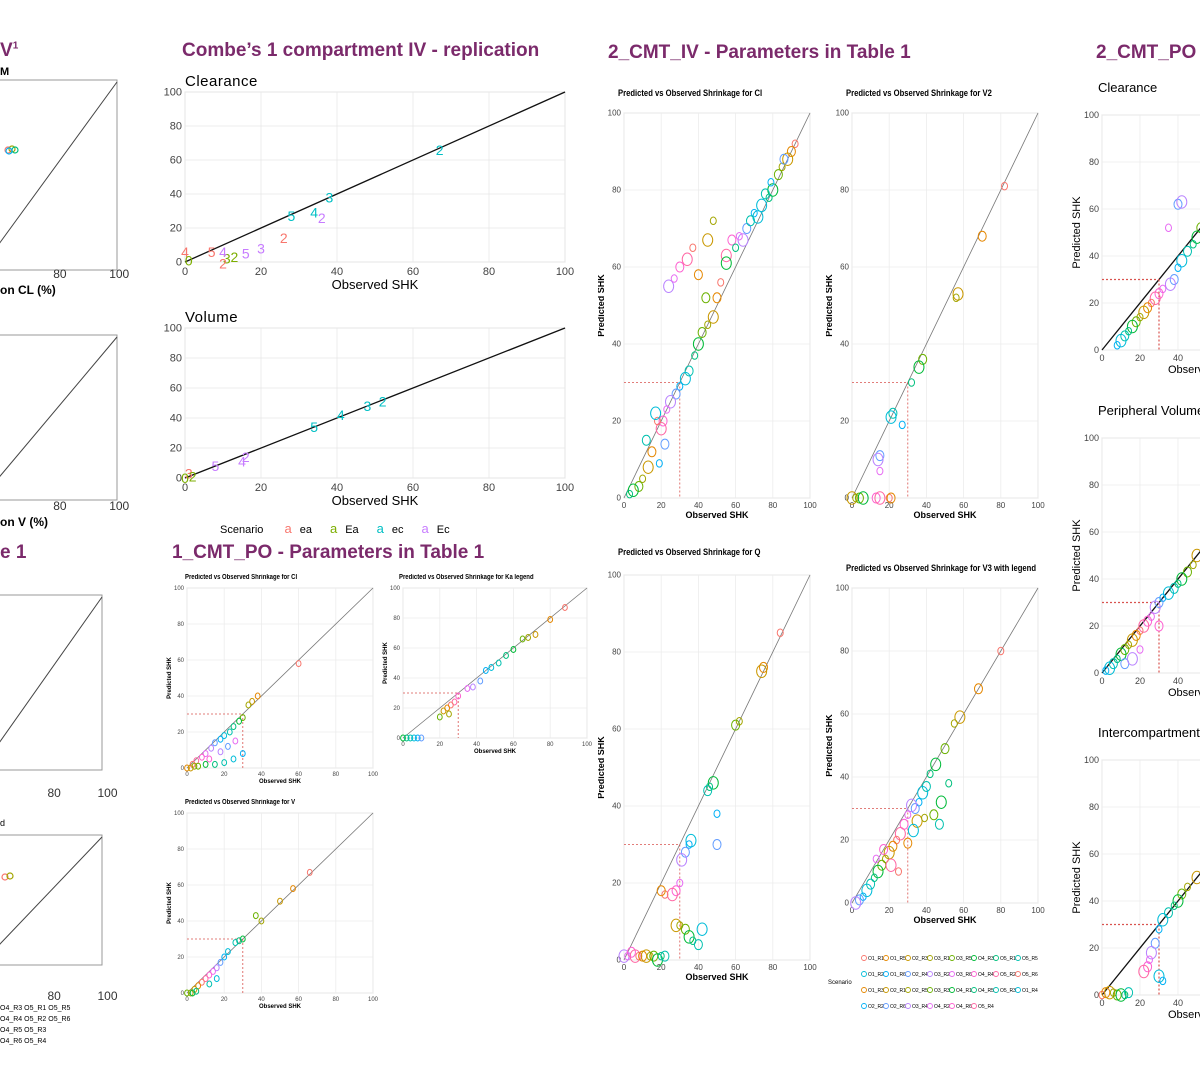 This screenshot has width=1200, height=1080. What do you see at coordinates (945, 920) in the screenshot?
I see `x-axis-label: Observed SHK` at bounding box center [945, 920].